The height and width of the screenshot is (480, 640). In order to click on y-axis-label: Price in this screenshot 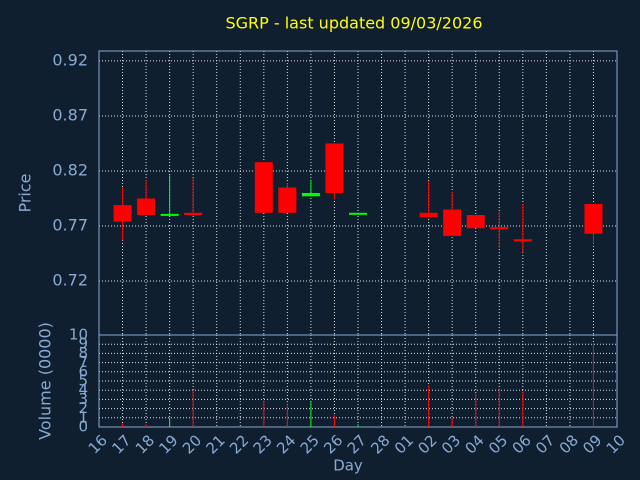, I will do `click(25, 192)`.